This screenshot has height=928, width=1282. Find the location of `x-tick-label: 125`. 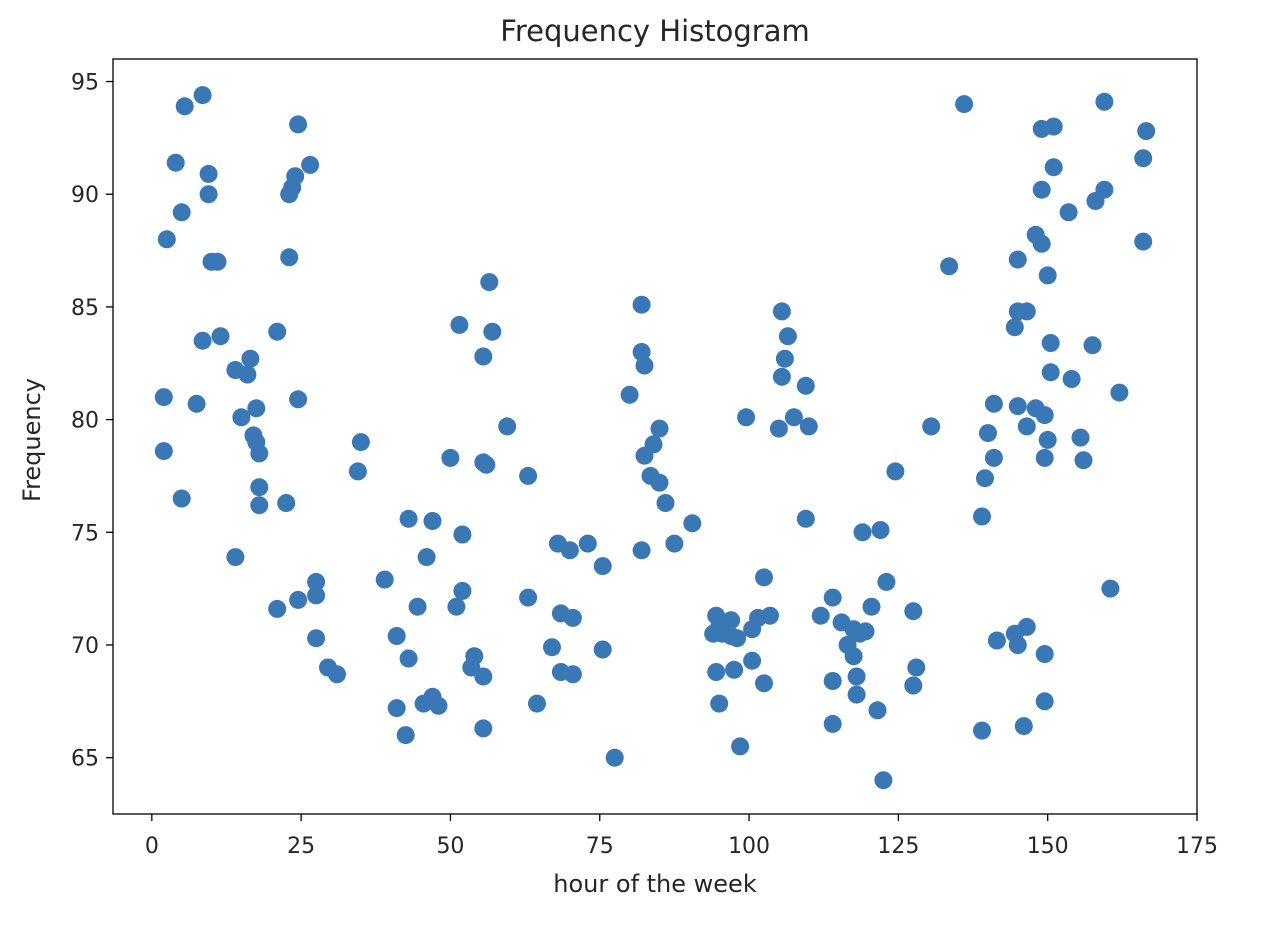

x-tick-label: 125 is located at coordinates (898, 846).